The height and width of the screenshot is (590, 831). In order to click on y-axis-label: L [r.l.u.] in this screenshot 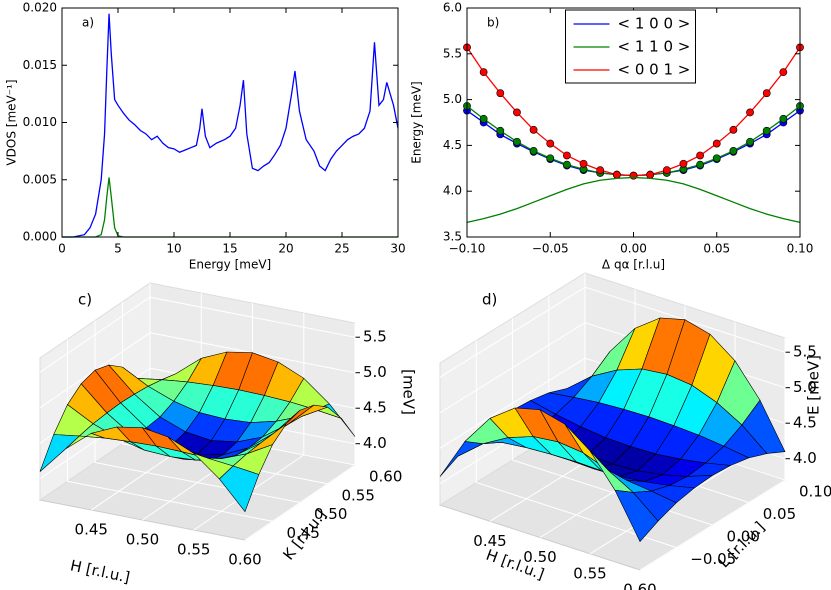, I will do `click(741, 544)`.